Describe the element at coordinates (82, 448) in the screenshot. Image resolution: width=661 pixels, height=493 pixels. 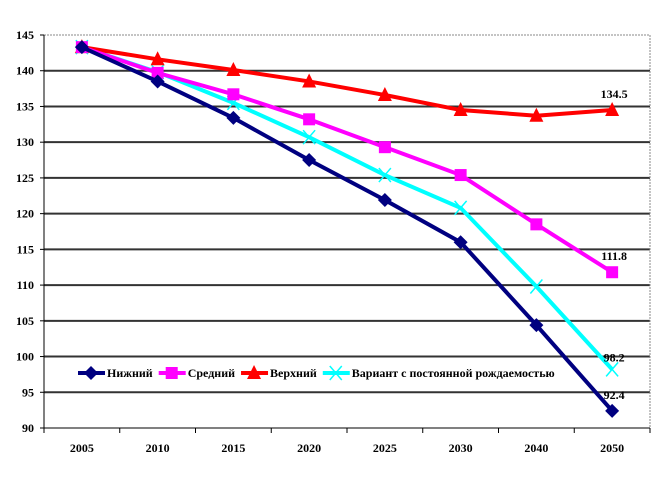
I see `x-tick-label: 2005` at that location.